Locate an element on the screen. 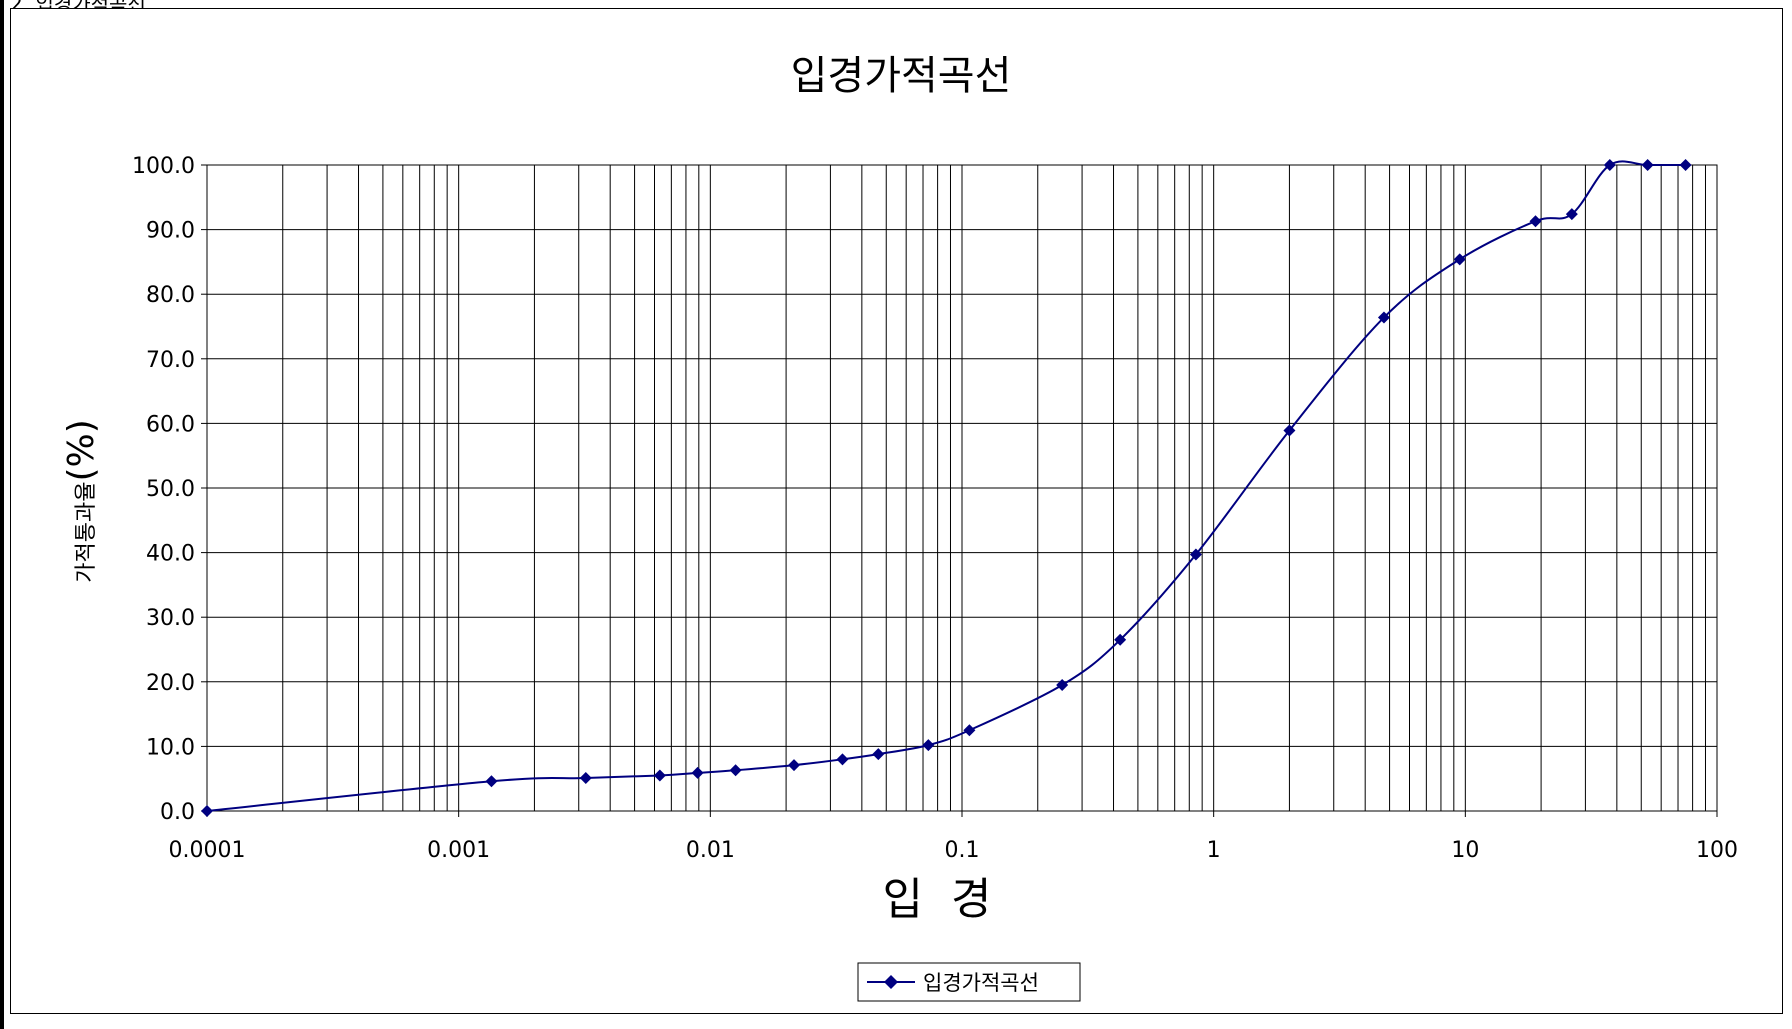 Image resolution: width=1792 pixels, height=1029 pixels. y-axis-label-text: 가적통과율(%) is located at coordinates (81, 501).